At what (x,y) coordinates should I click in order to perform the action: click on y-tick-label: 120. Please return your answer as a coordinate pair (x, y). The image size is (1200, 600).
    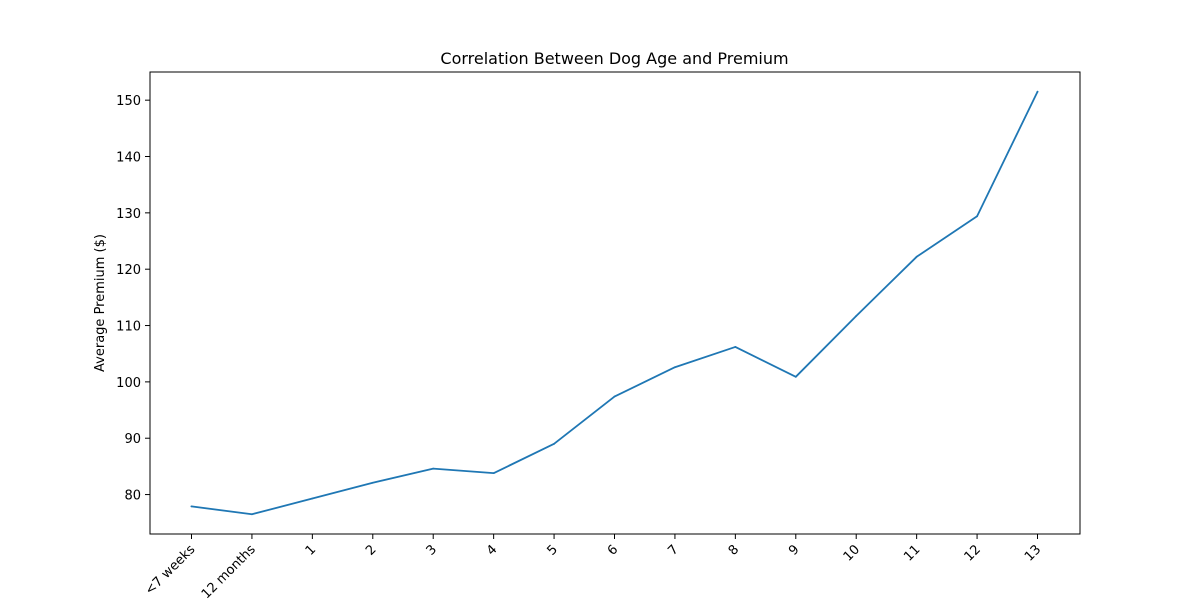
    Looking at the image, I should click on (128, 270).